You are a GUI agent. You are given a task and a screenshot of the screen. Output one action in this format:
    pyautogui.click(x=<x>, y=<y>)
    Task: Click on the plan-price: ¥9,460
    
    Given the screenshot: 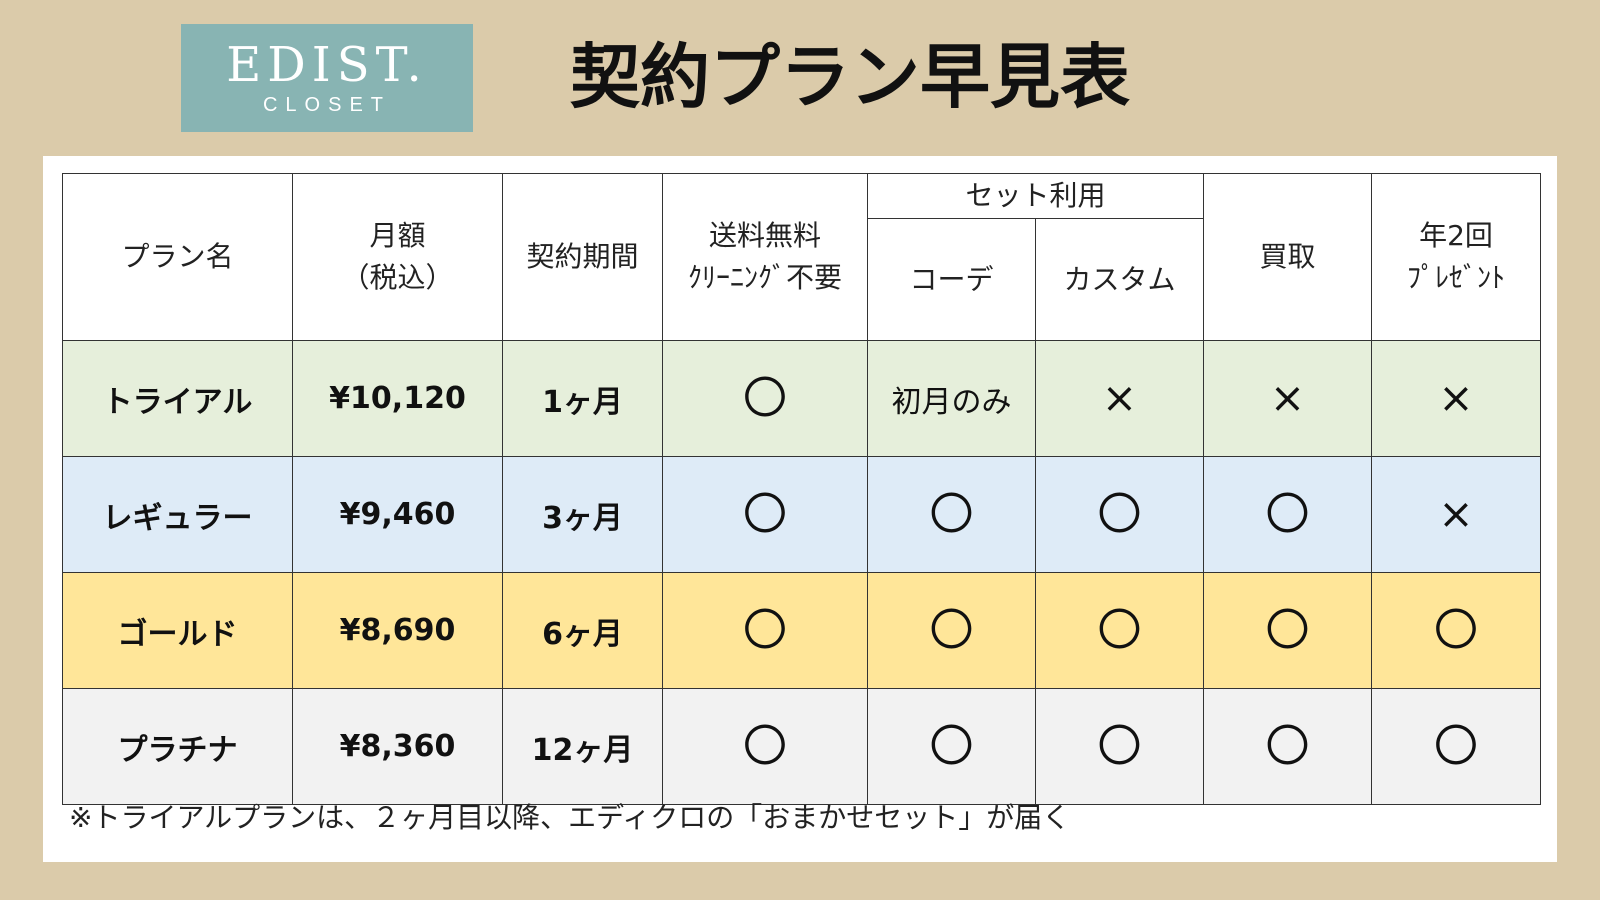 What is the action you would take?
    pyautogui.click(x=397, y=514)
    